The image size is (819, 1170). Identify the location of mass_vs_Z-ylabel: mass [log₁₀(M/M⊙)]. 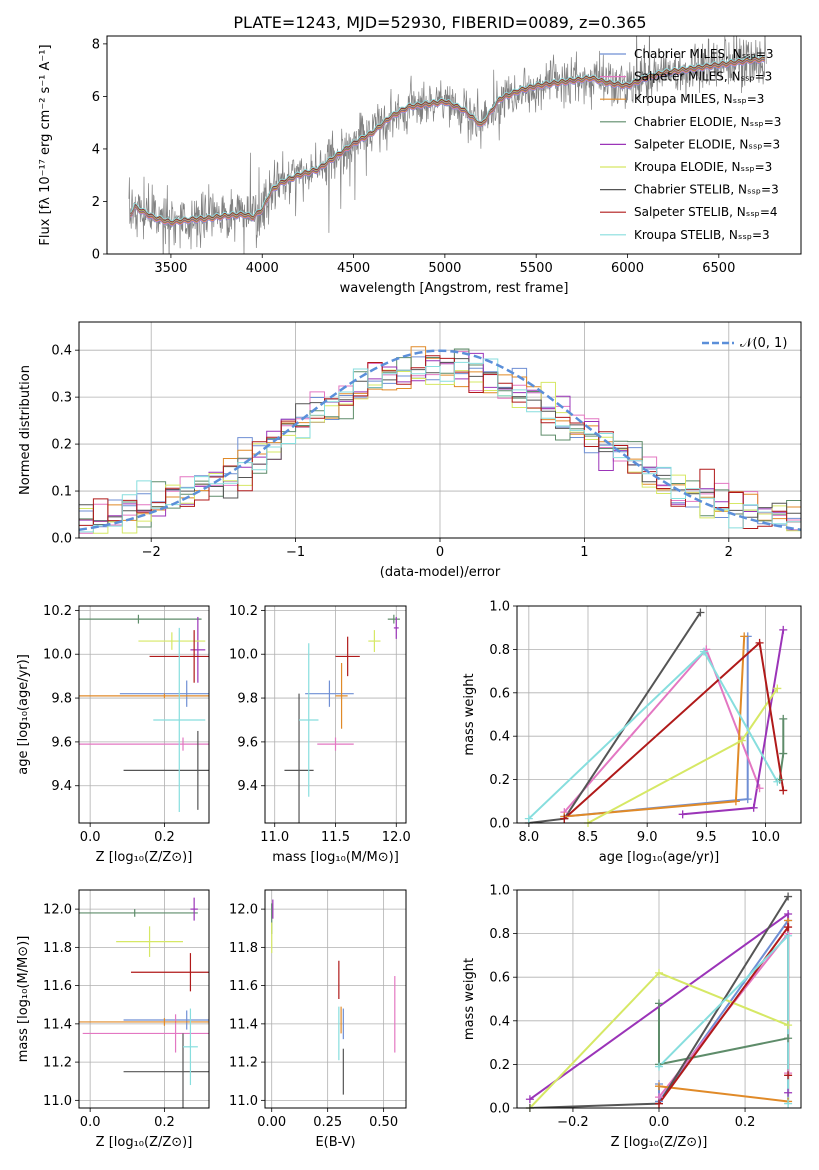
(23, 999).